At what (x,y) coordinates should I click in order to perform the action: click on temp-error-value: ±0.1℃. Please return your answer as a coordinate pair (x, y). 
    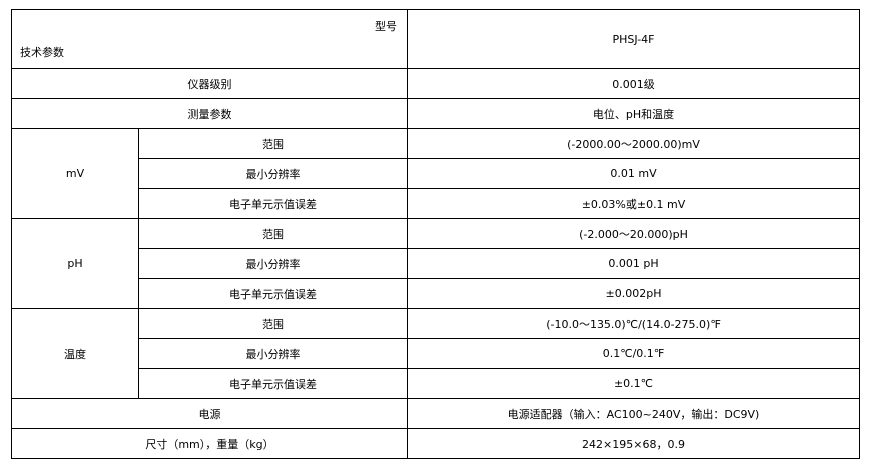
    Looking at the image, I should click on (633, 383).